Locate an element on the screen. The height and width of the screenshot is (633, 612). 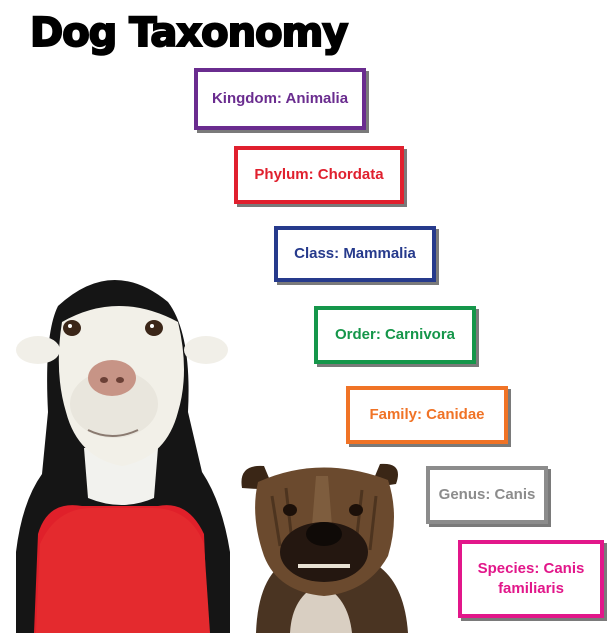
rank-order-box: Order: Carnivora is located at coordinates (395, 335).